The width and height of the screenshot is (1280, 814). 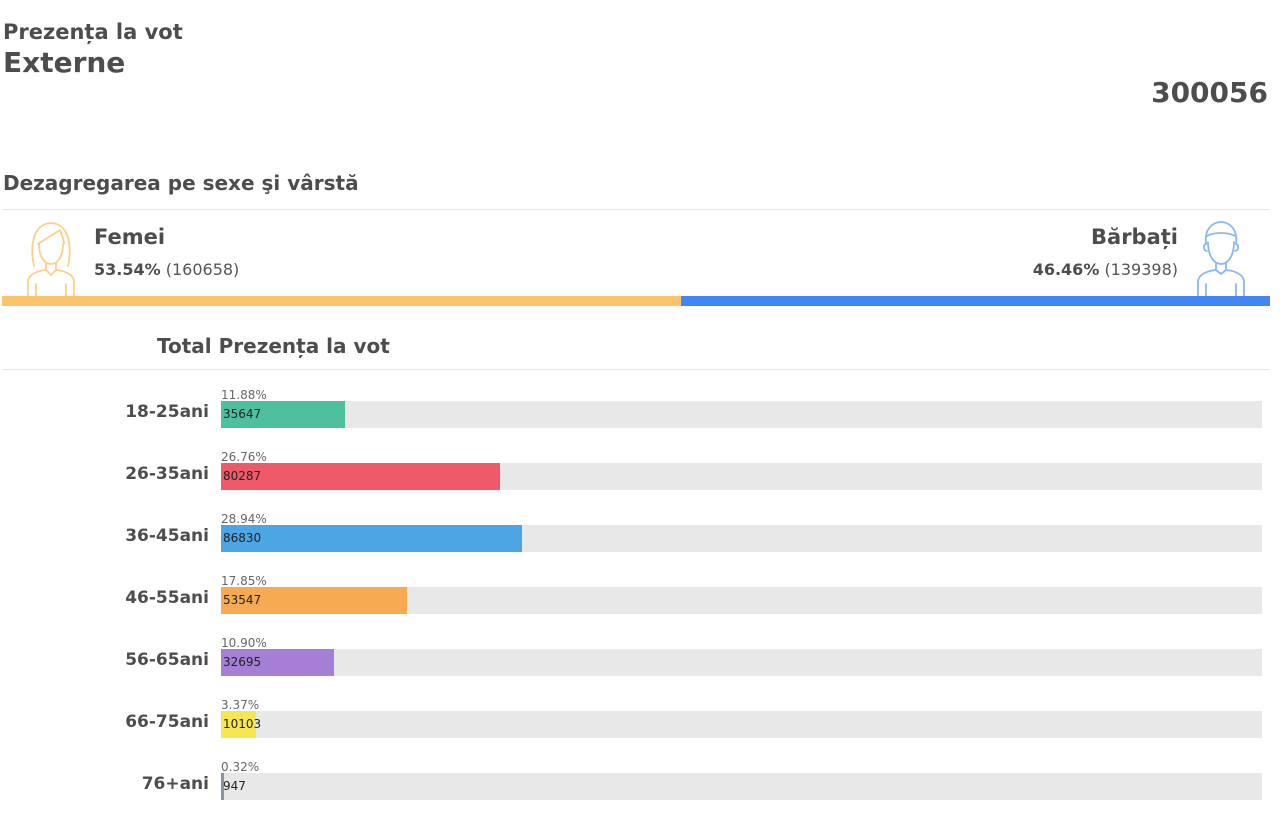 What do you see at coordinates (242, 724) in the screenshot?
I see `age-group-count: 10103` at bounding box center [242, 724].